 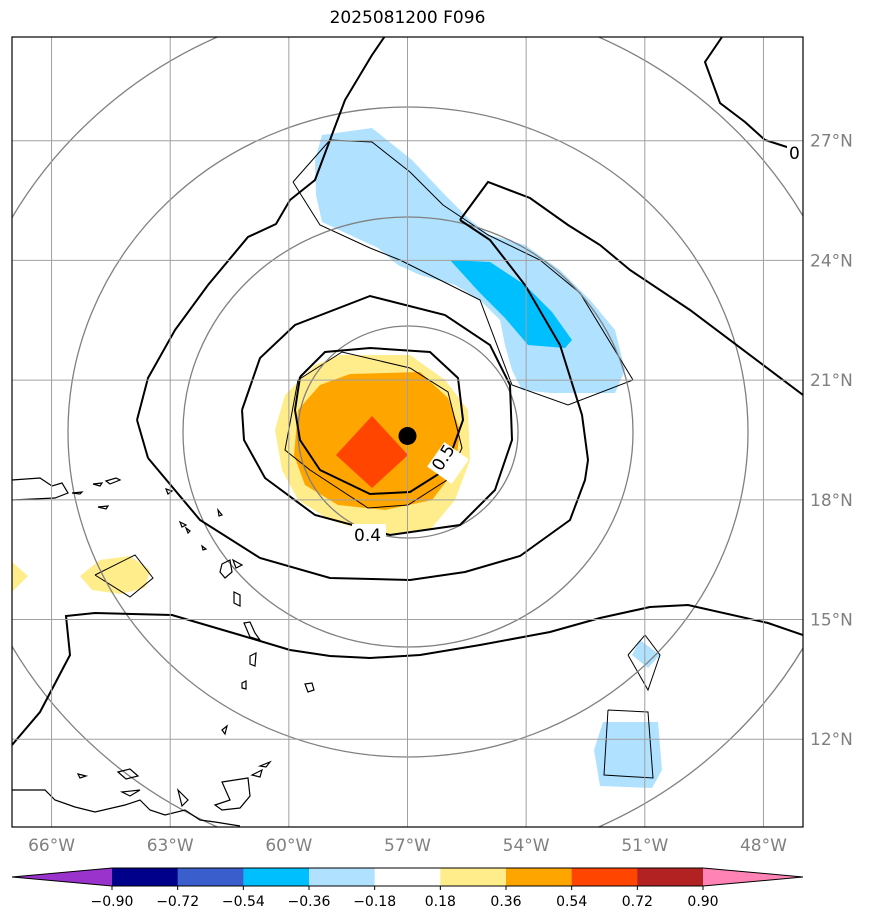 What do you see at coordinates (112, 902) in the screenshot?
I see `colorbar-tick-label: −0.90` at bounding box center [112, 902].